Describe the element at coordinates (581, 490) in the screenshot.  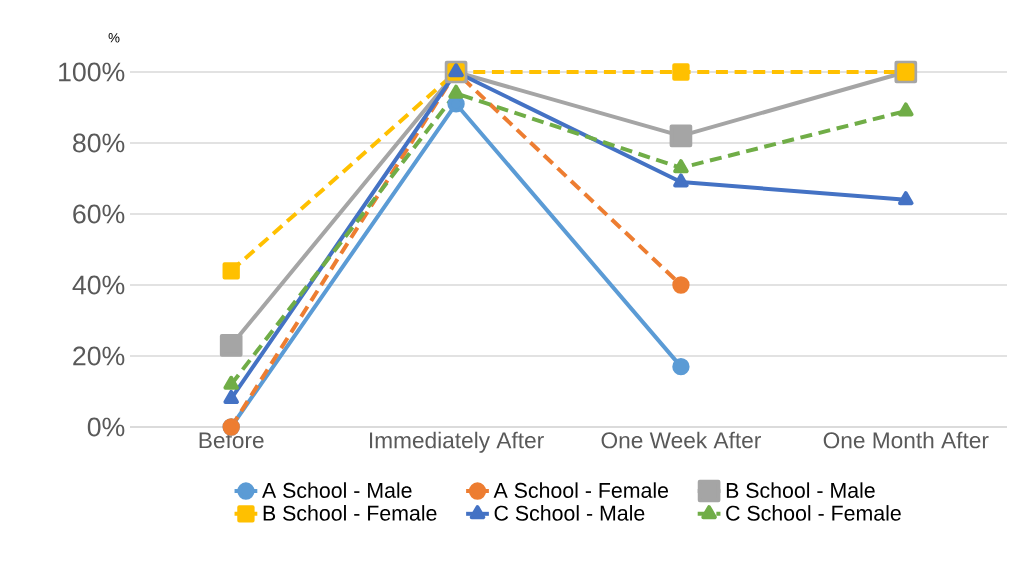
I see `legend-label: A School - Female` at that location.